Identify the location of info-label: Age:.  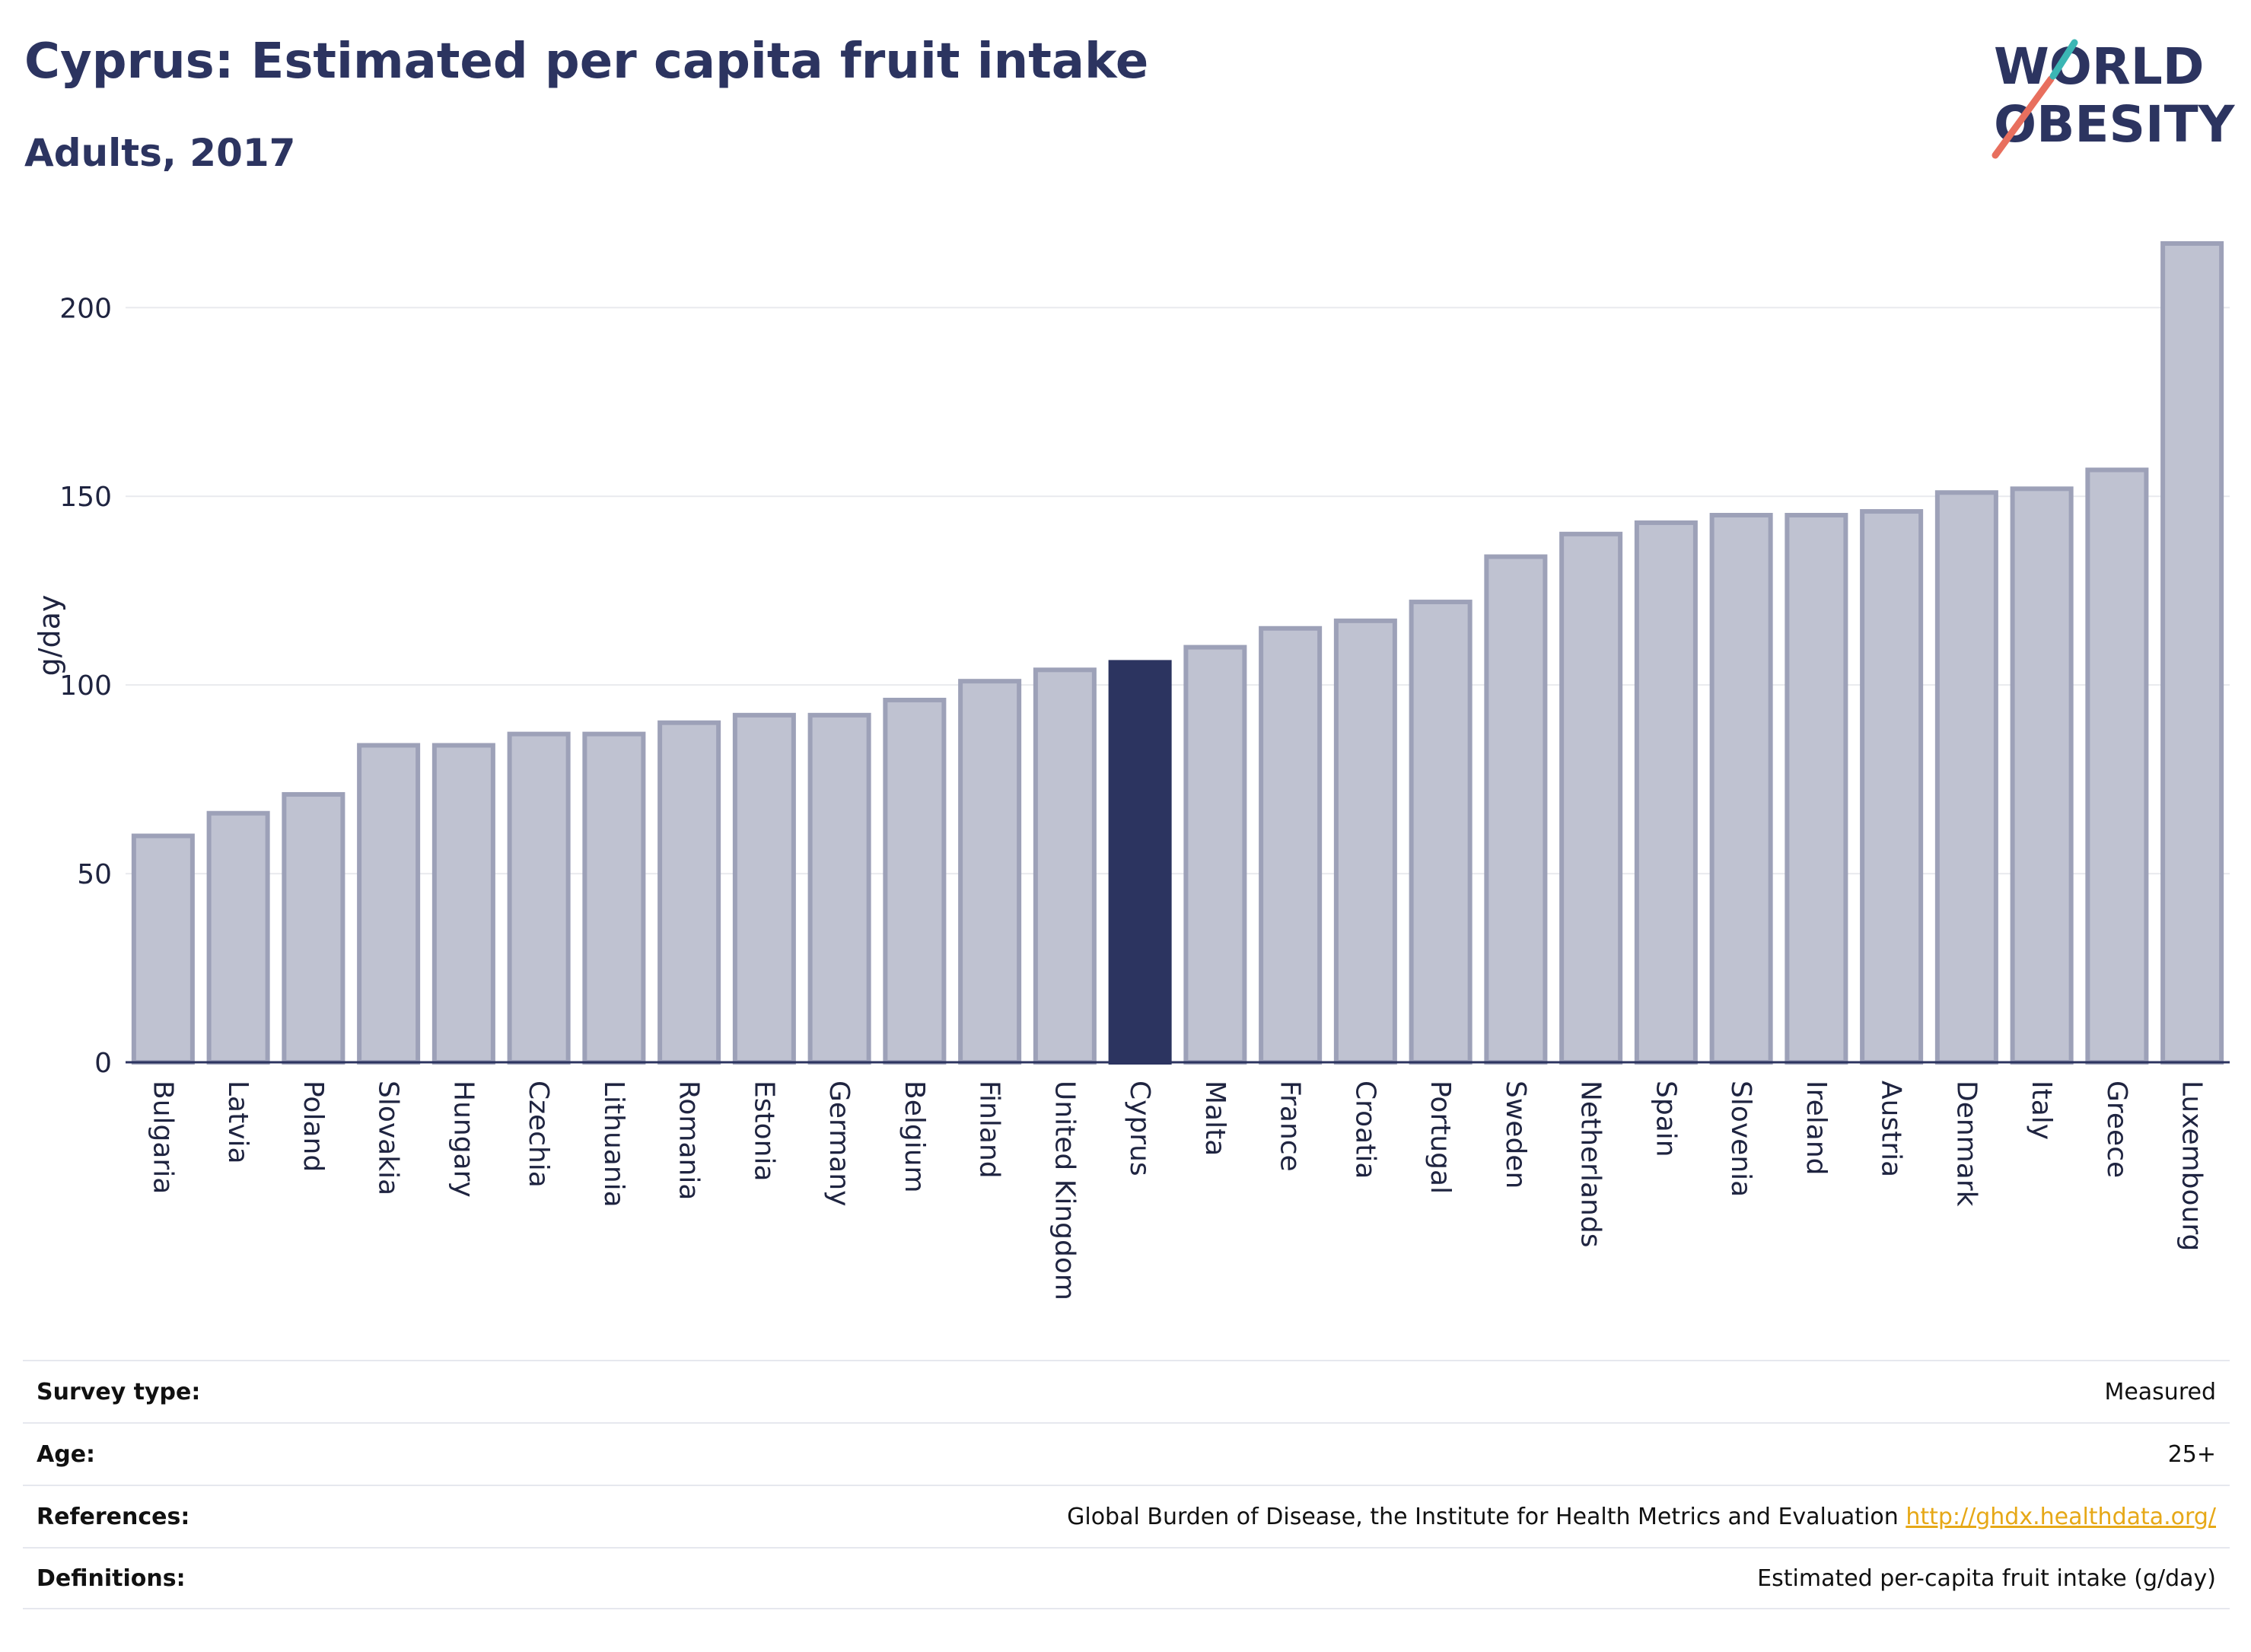
(66, 1454).